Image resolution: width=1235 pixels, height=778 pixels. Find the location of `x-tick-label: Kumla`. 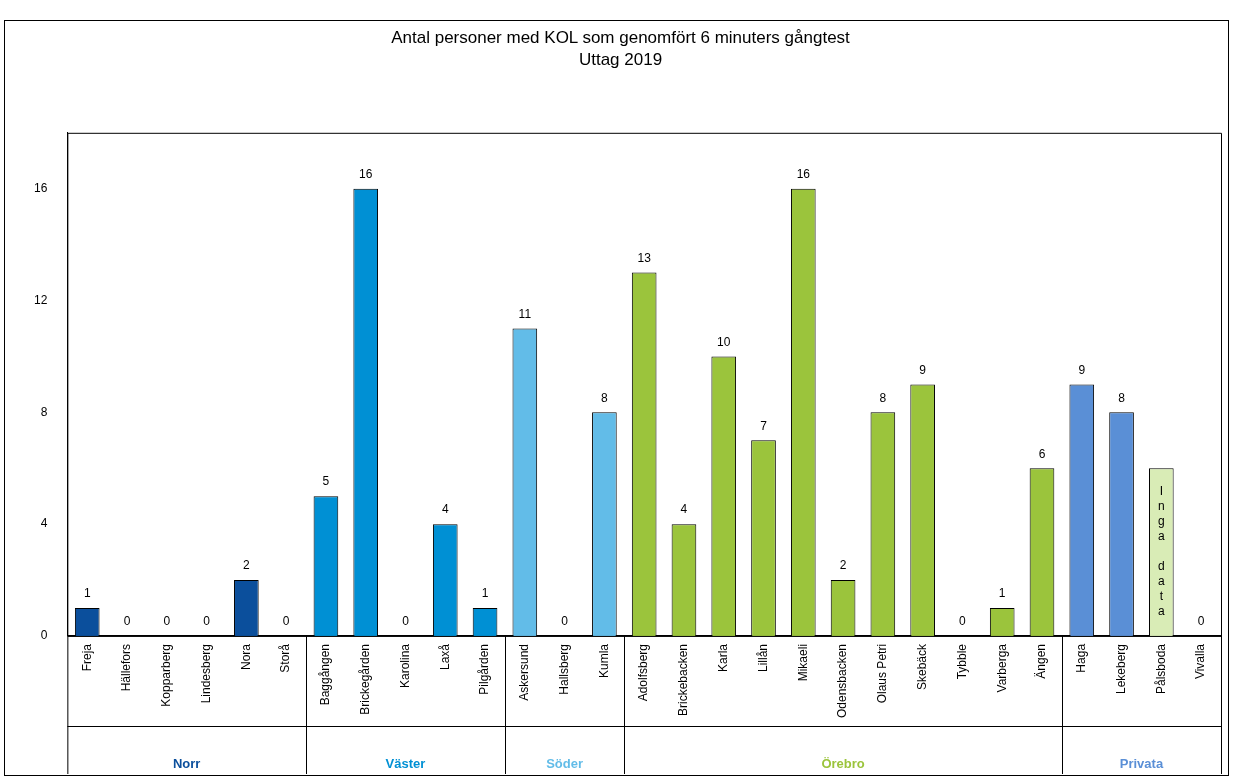

x-tick-label: Kumla is located at coordinates (603, 660).